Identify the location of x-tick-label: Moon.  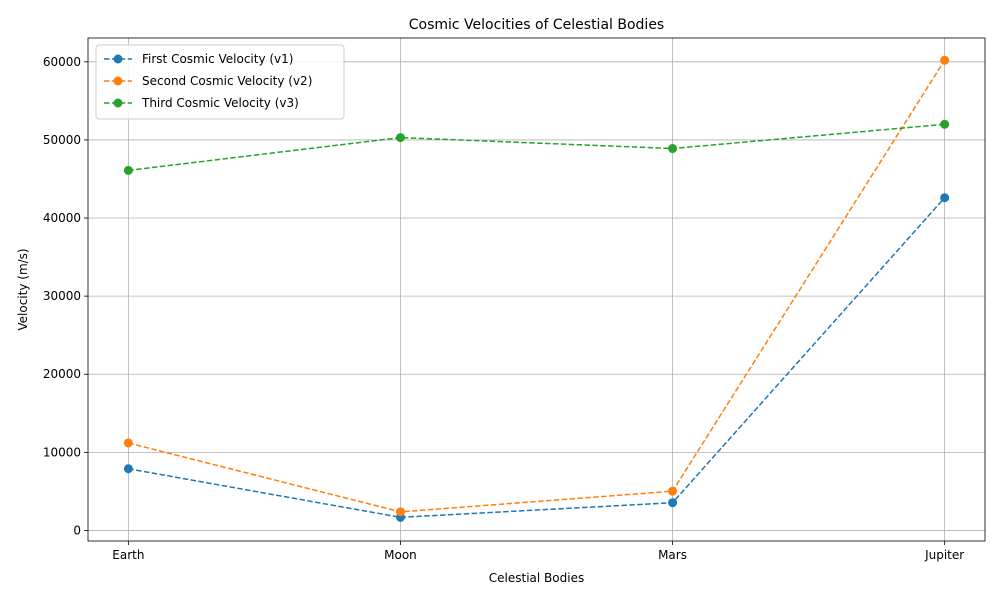
(400, 555).